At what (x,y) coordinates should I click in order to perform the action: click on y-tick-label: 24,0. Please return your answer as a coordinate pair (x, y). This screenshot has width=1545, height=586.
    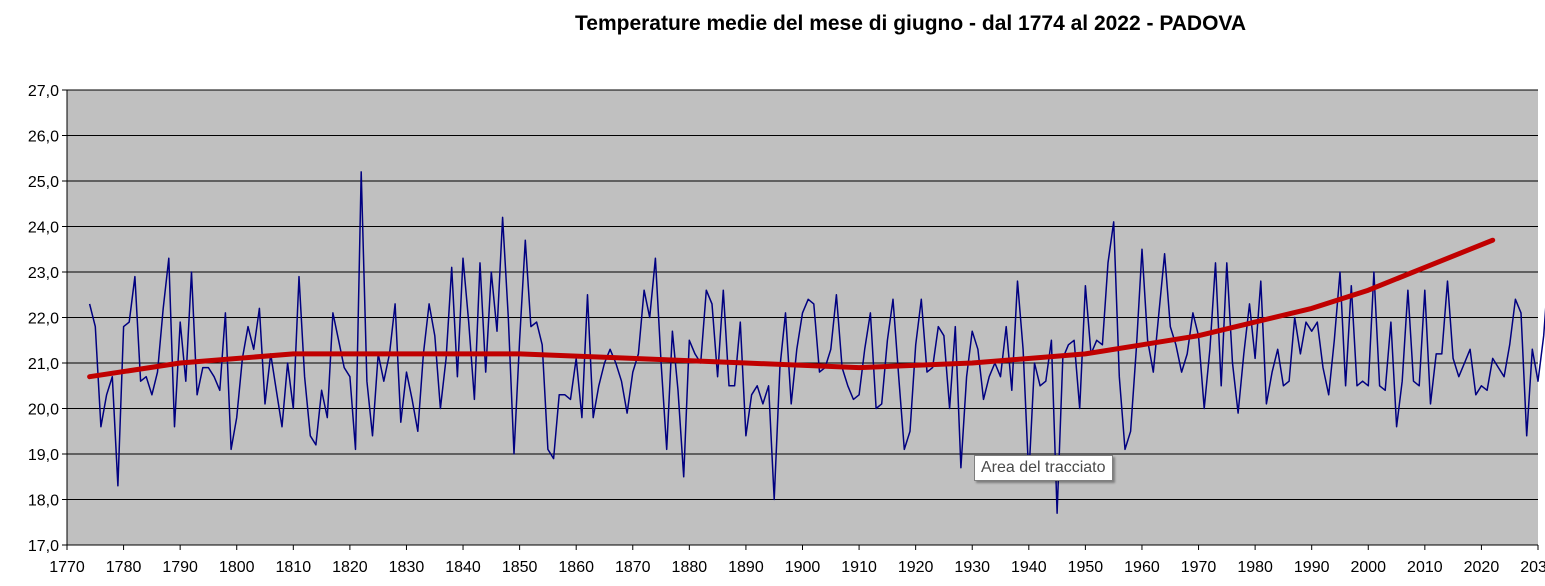
    Looking at the image, I should click on (43, 228).